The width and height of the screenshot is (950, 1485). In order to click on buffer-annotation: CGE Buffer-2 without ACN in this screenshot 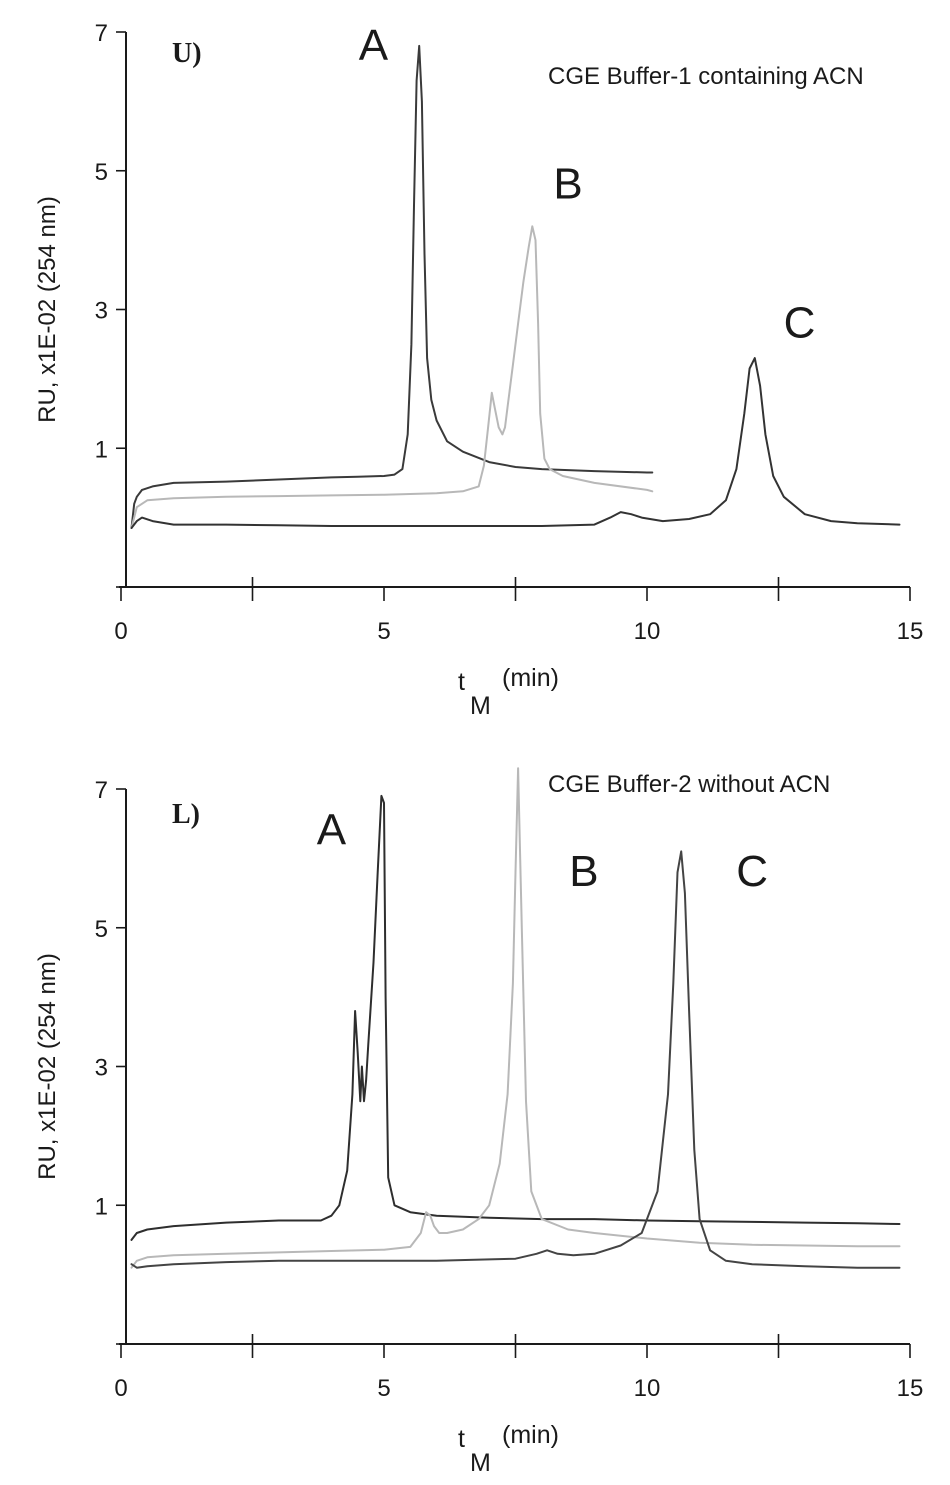, I will do `click(689, 784)`.